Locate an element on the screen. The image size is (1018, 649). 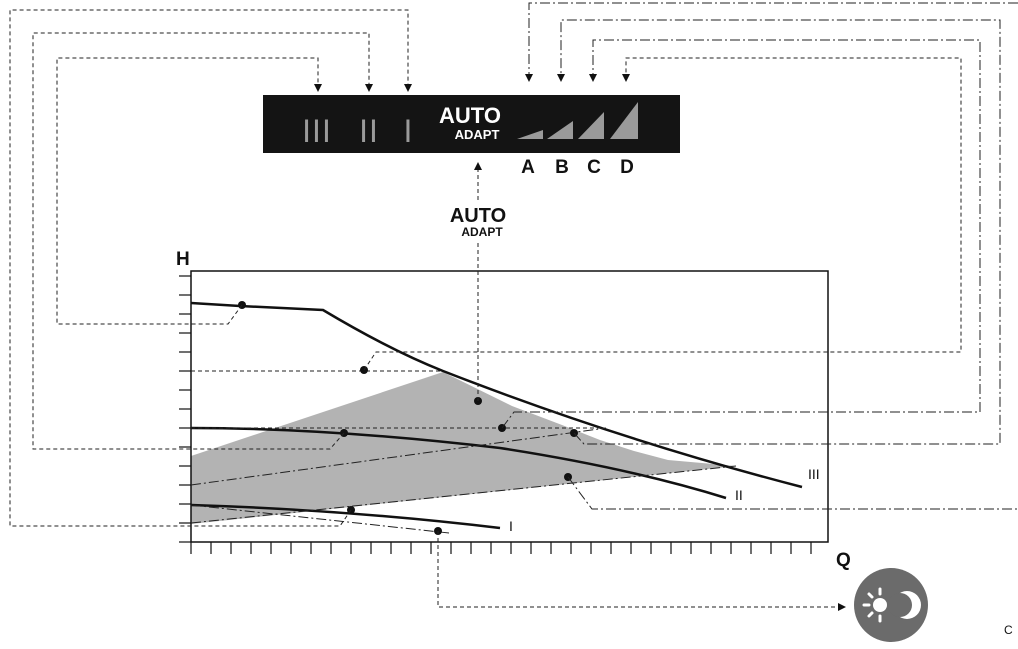
connector-a-top is located at coordinates (773, 39).